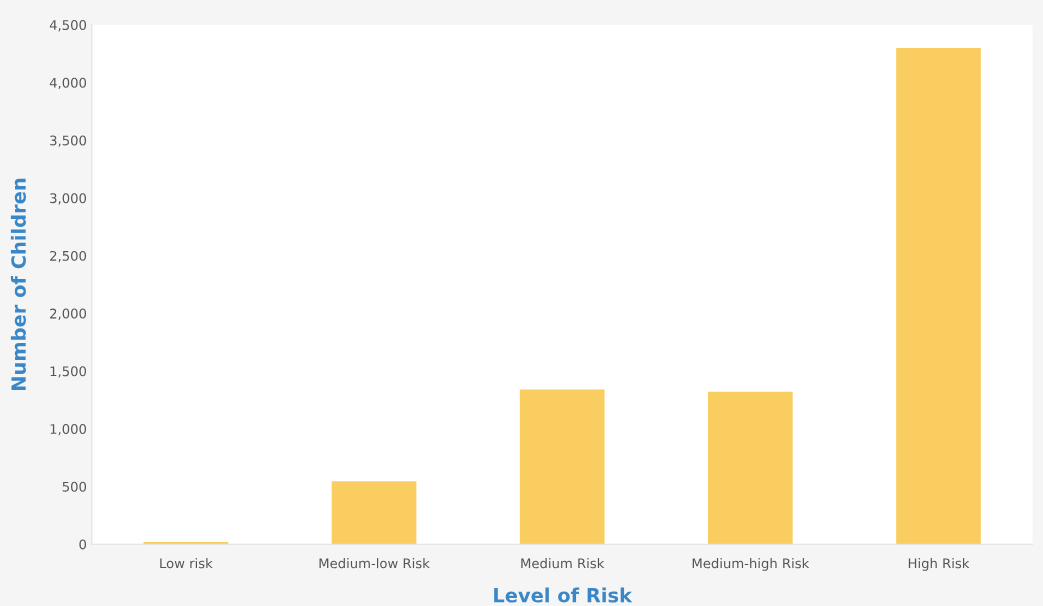 Image resolution: width=1043 pixels, height=606 pixels. What do you see at coordinates (563, 595) in the screenshot?
I see `x-axis-title: Level of Risk` at bounding box center [563, 595].